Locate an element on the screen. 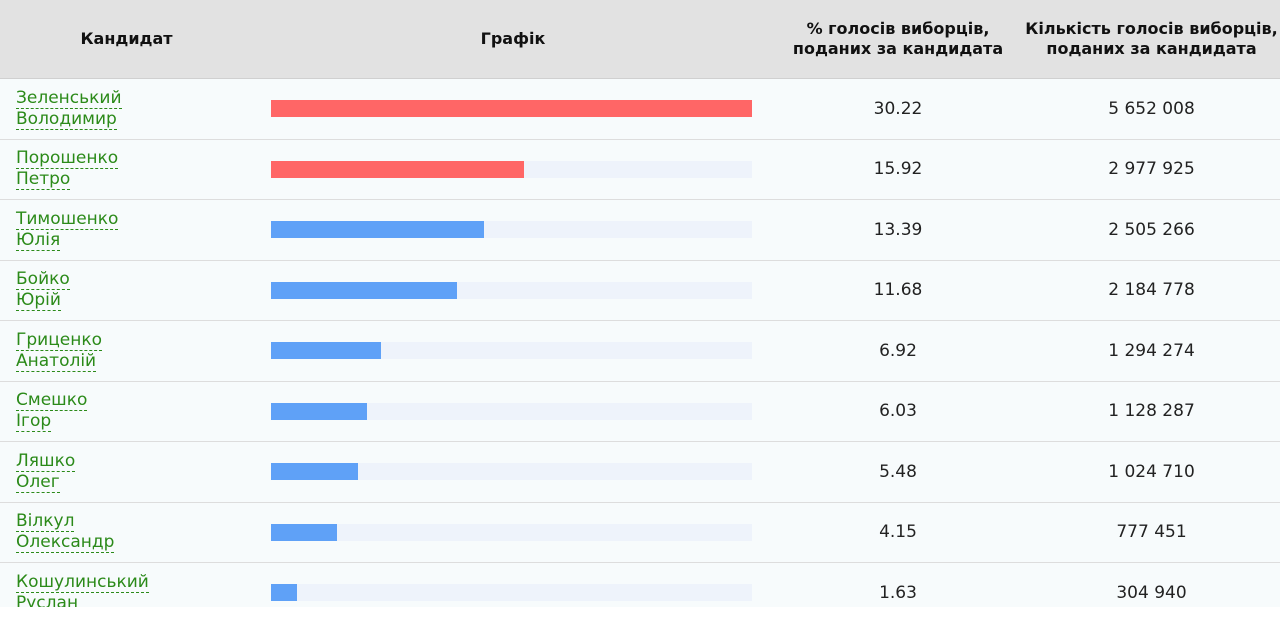 This screenshot has width=1280, height=620. header-candidate: Кандидат is located at coordinates (126, 38).